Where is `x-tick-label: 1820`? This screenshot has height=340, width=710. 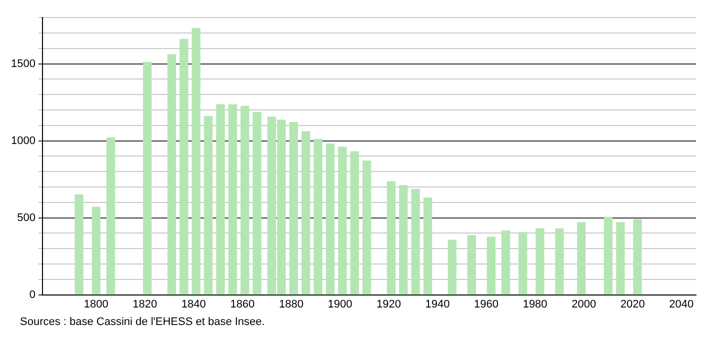 x-tick-label: 1820 is located at coordinates (145, 304).